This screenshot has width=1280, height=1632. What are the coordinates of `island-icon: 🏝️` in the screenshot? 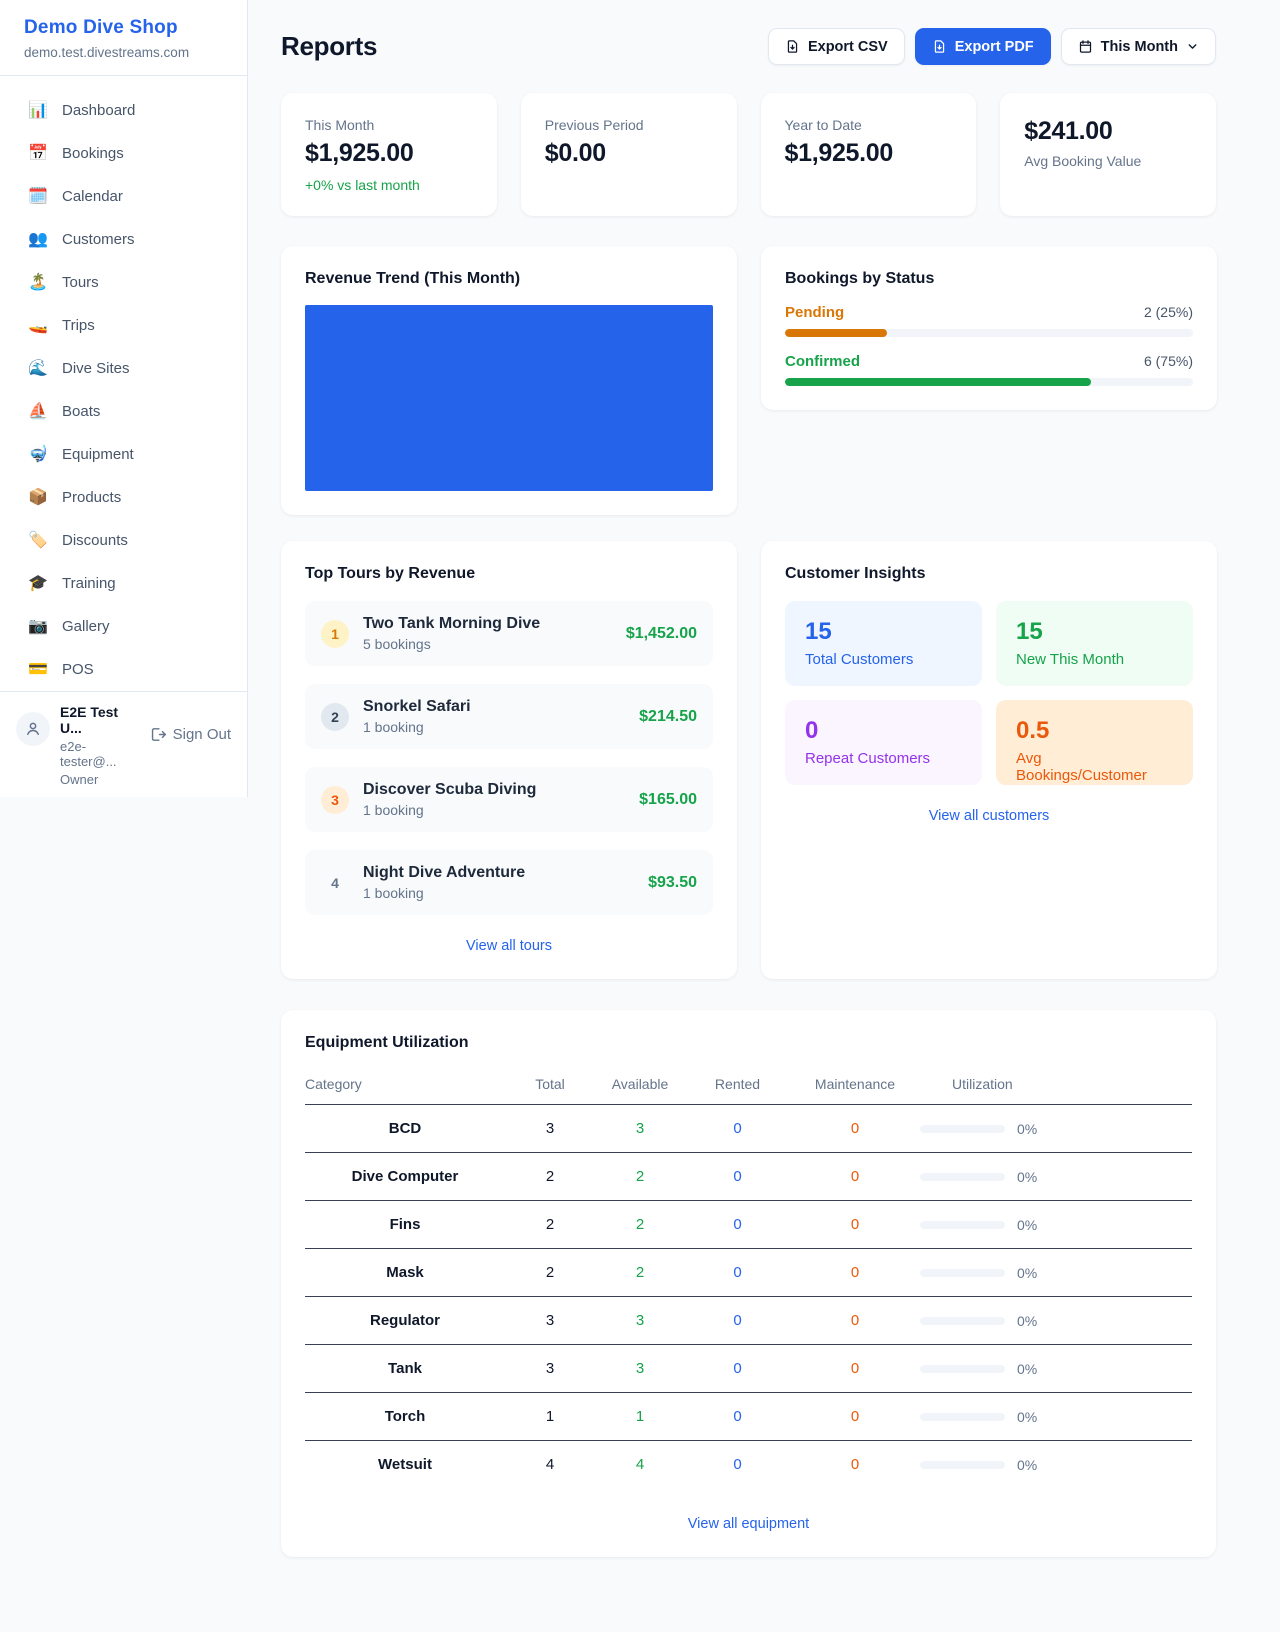 It's located at (38, 282).